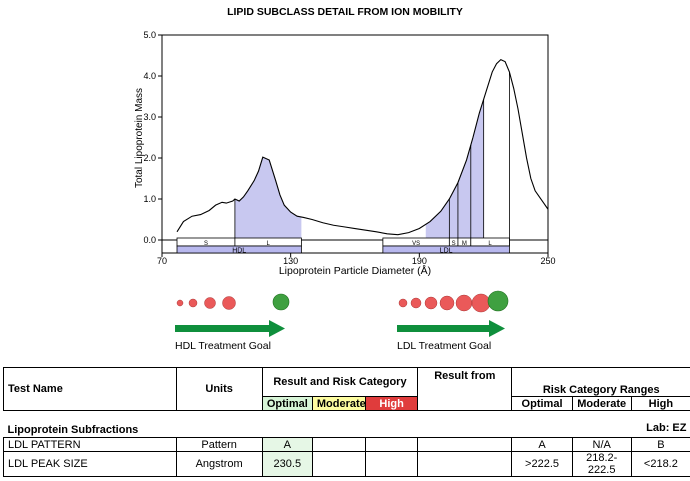 The height and width of the screenshot is (481, 690). What do you see at coordinates (444, 346) in the screenshot?
I see `ldl-treatment-goal-label: LDL Treatment Goal` at bounding box center [444, 346].